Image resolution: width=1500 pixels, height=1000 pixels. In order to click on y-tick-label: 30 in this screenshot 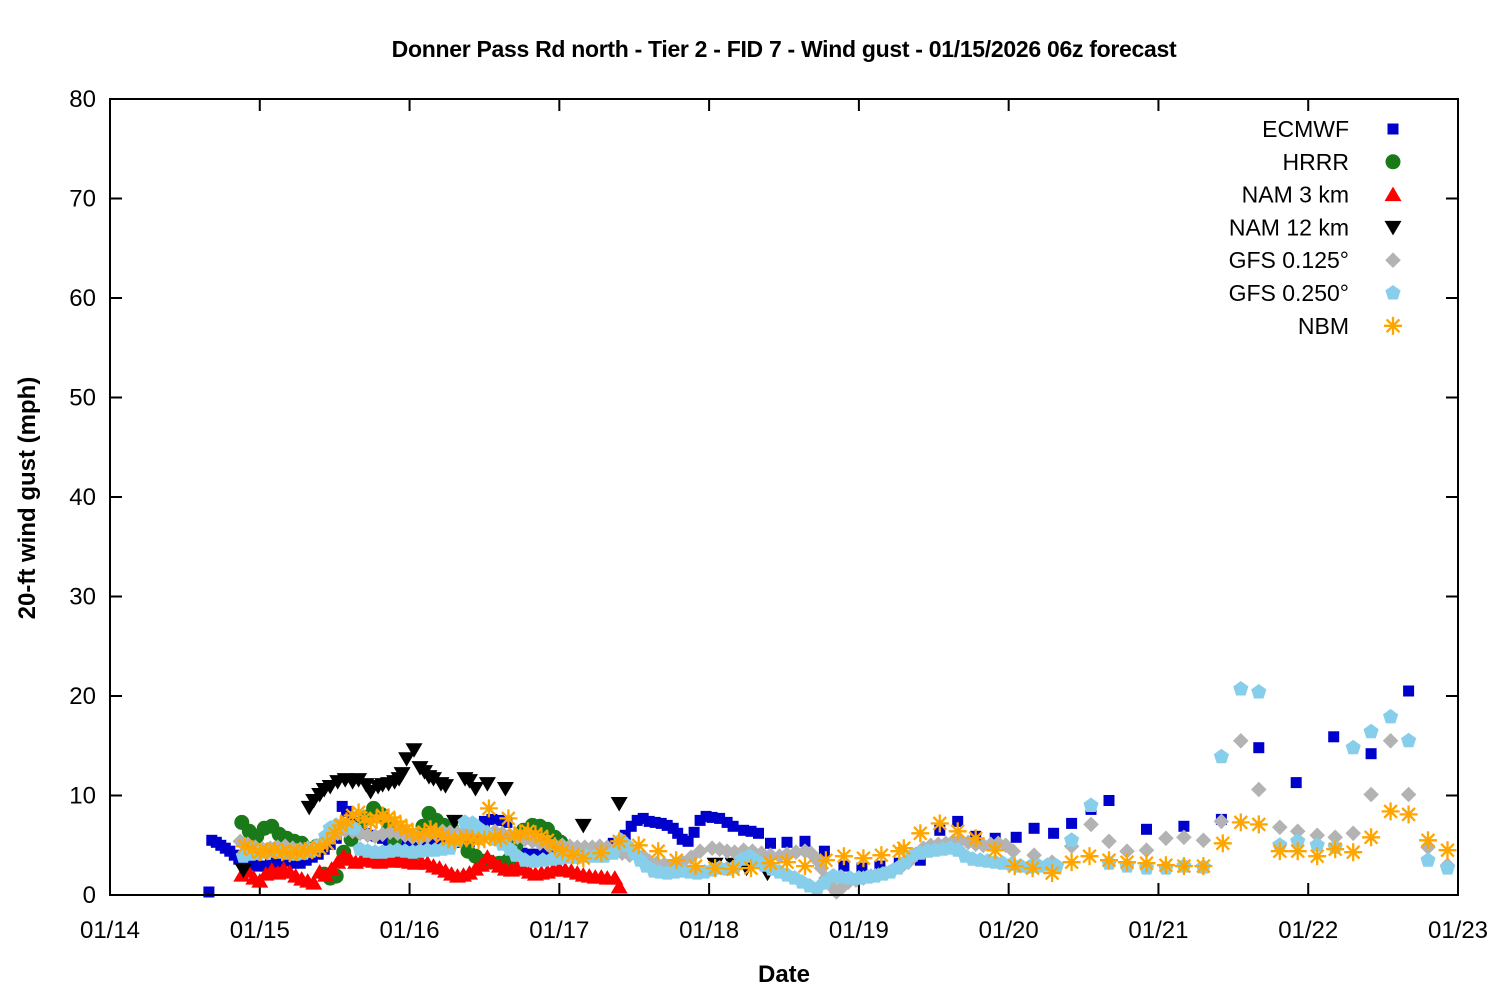, I will do `click(82, 597)`.